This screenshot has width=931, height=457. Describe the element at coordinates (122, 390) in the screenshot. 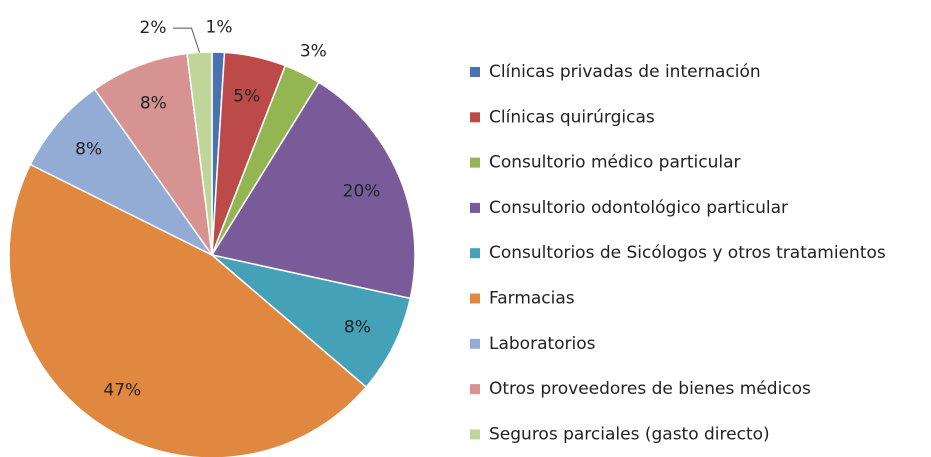

I see `data-label: 47%` at that location.